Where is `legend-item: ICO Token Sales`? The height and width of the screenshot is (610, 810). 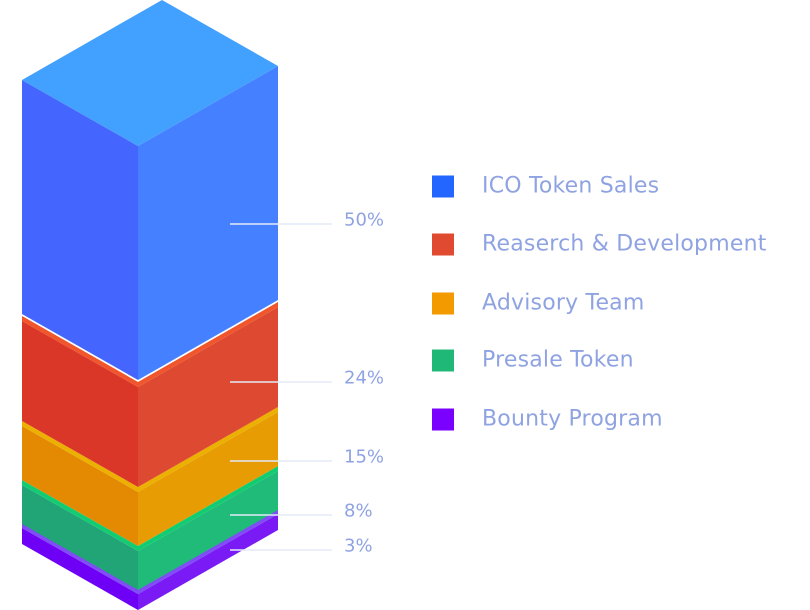 legend-item: ICO Token Sales is located at coordinates (545, 186).